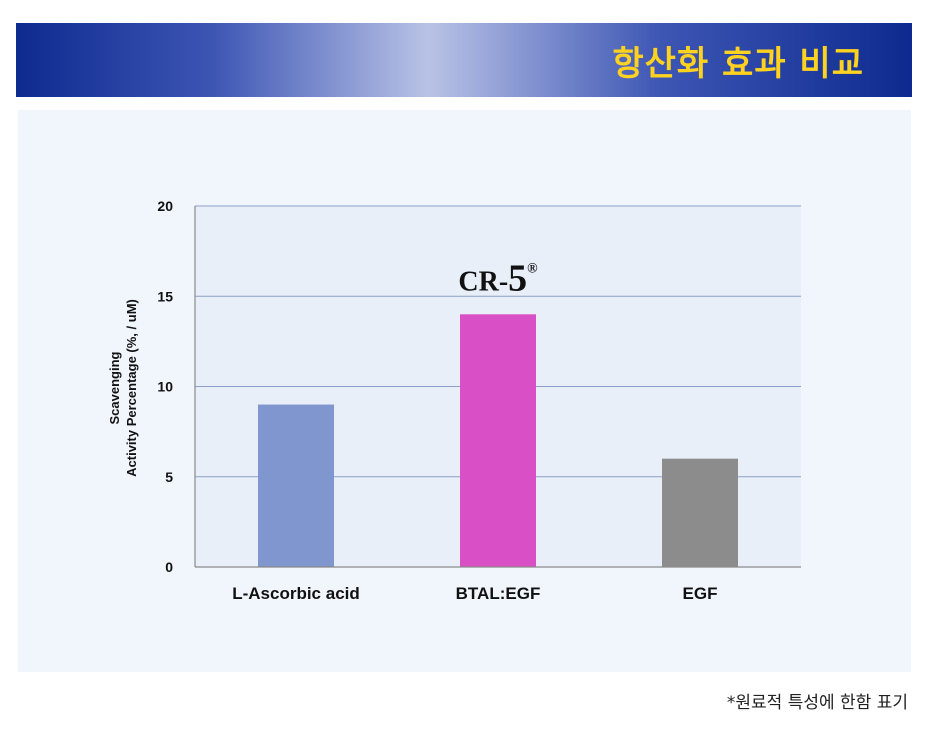  Describe the element at coordinates (169, 567) in the screenshot. I see `y-tick-label: 0` at that location.